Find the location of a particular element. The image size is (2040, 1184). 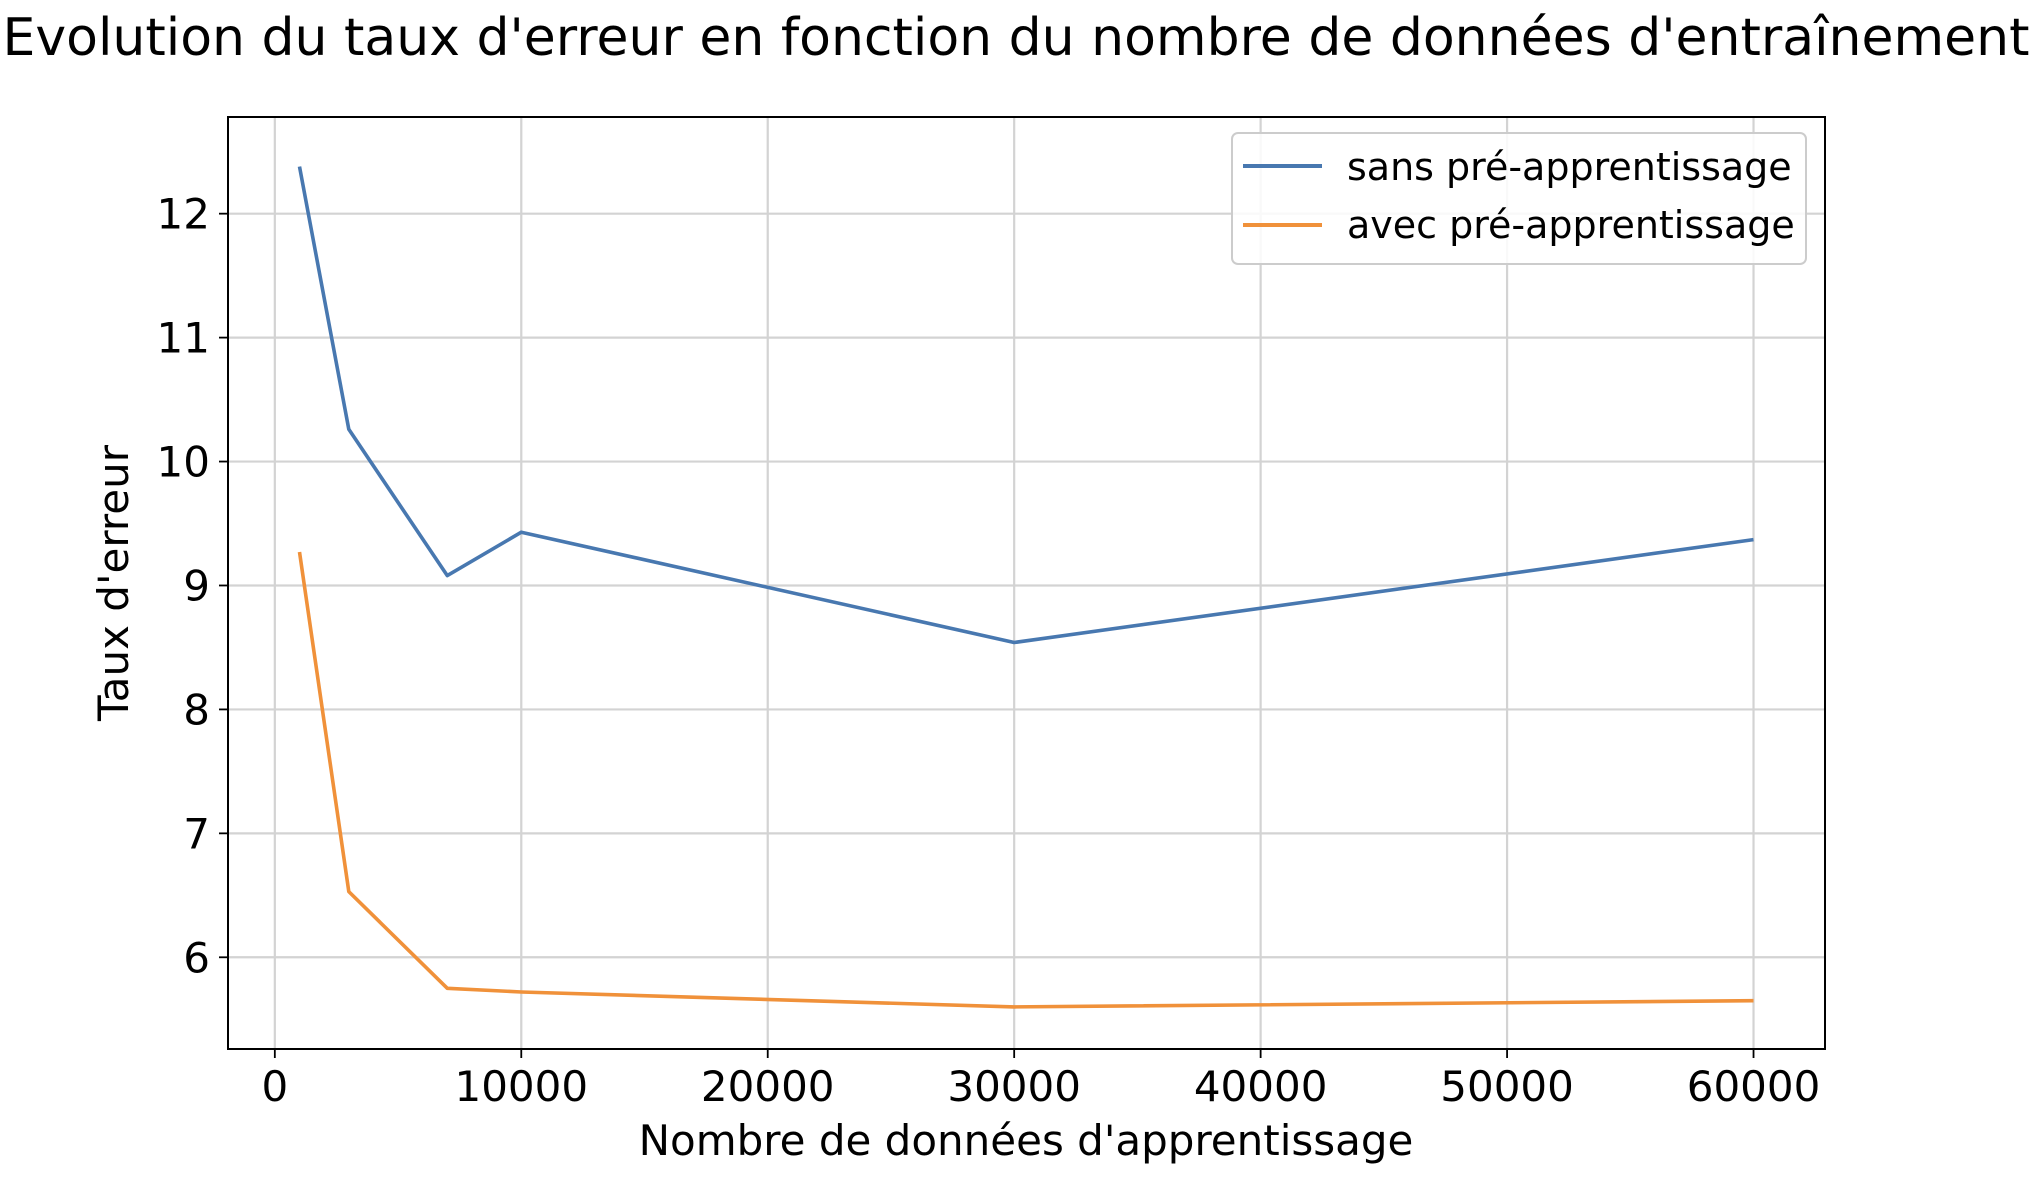

y-tick-label: 8 is located at coordinates (196, 709).